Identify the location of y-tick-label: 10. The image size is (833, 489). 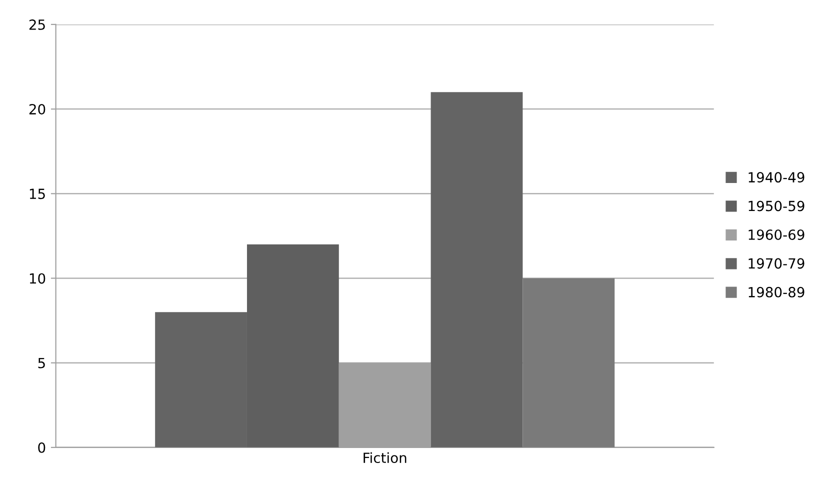
(38, 278).